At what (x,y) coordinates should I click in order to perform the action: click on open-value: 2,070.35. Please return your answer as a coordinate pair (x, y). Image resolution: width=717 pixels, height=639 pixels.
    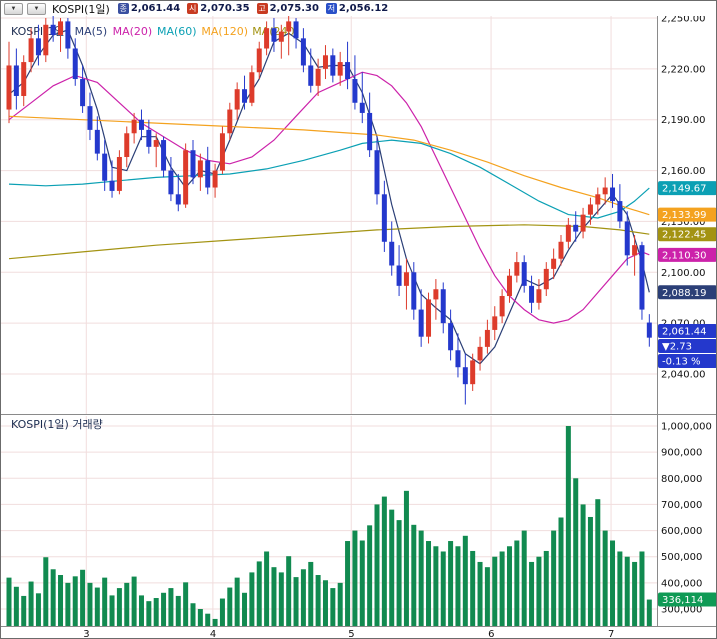
    Looking at the image, I should click on (225, 8).